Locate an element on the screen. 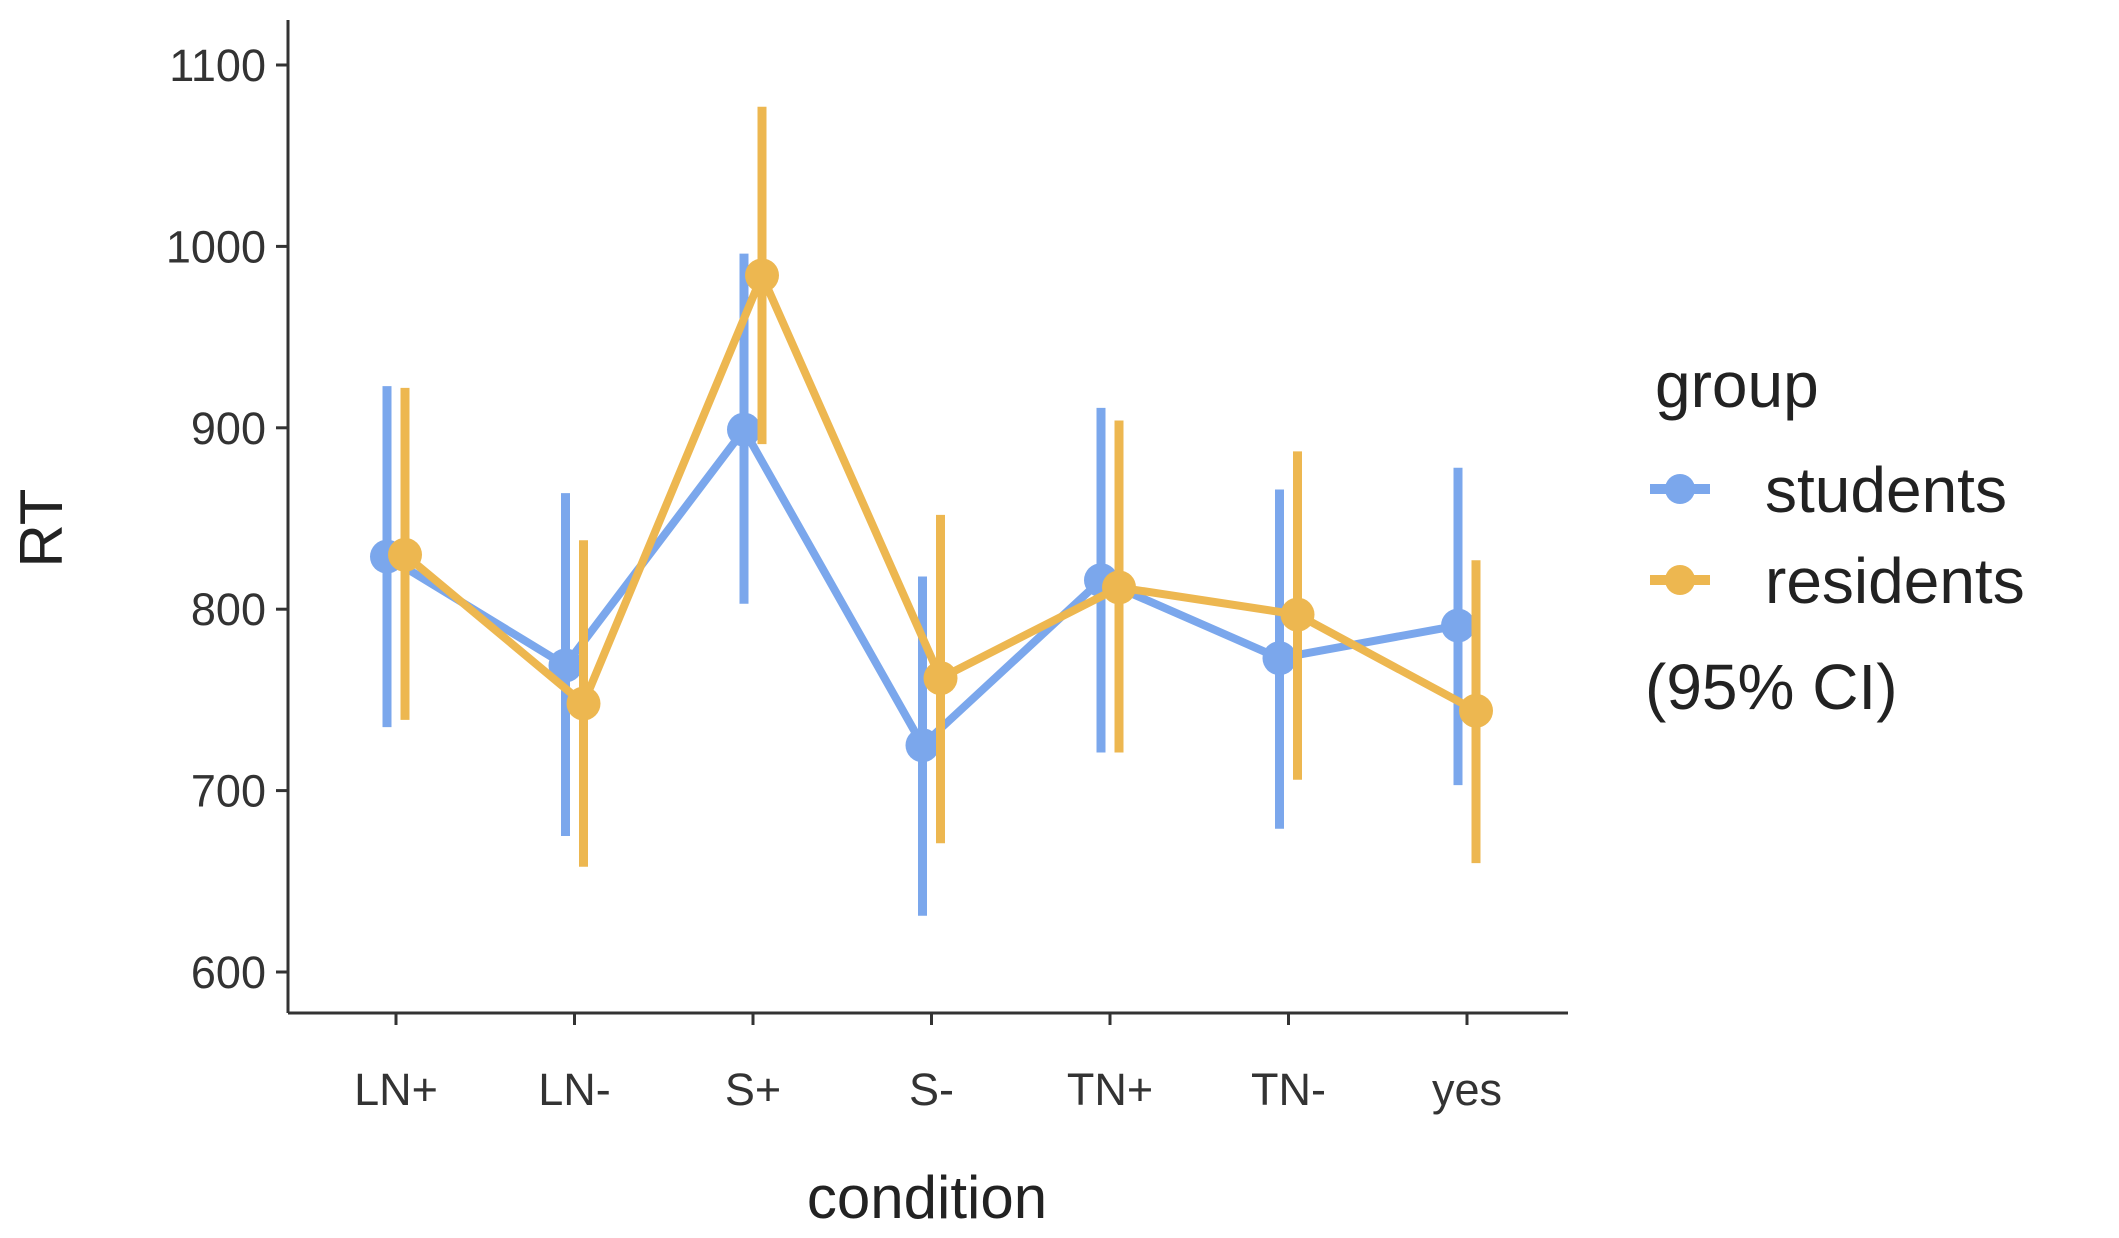  legend-title: group is located at coordinates (1737, 385).